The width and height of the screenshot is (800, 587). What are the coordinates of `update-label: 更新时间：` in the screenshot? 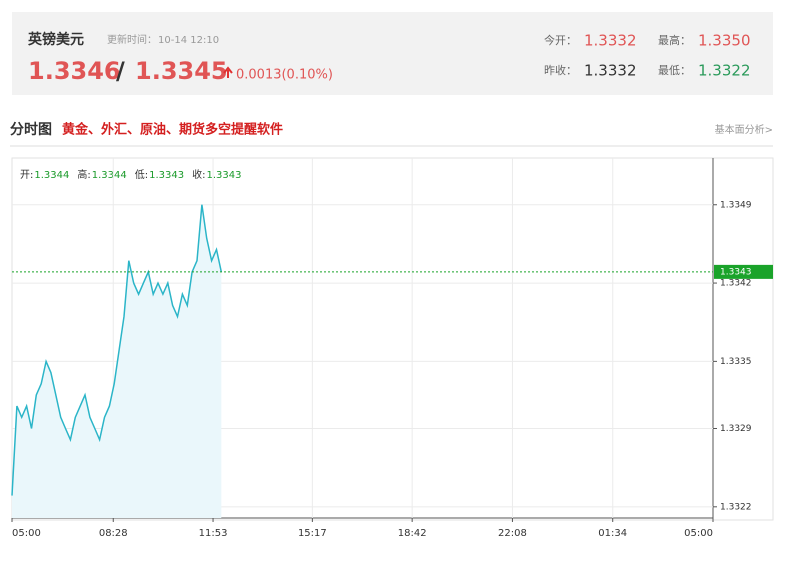 It's located at (132, 39).